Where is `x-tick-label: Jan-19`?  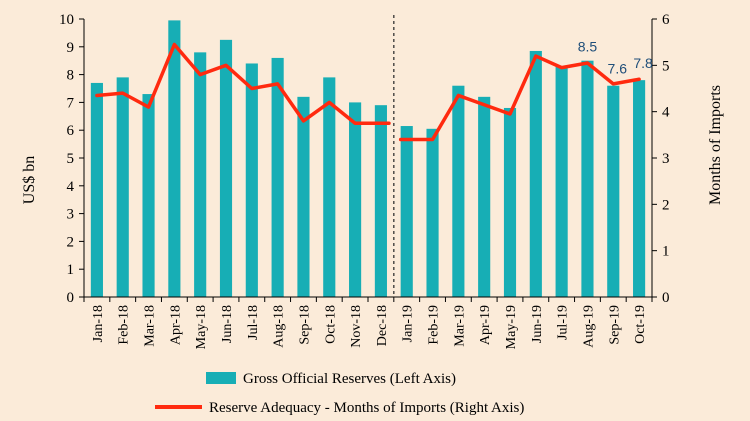
x-tick-label: Jan-19 is located at coordinates (408, 323).